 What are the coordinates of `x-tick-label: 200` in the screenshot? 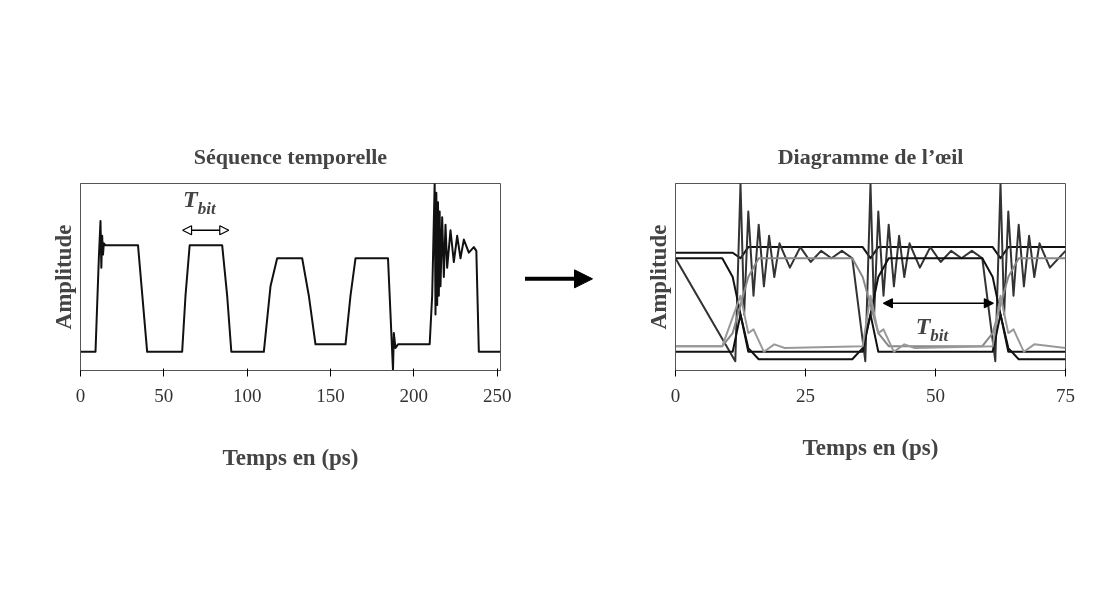 It's located at (414, 395).